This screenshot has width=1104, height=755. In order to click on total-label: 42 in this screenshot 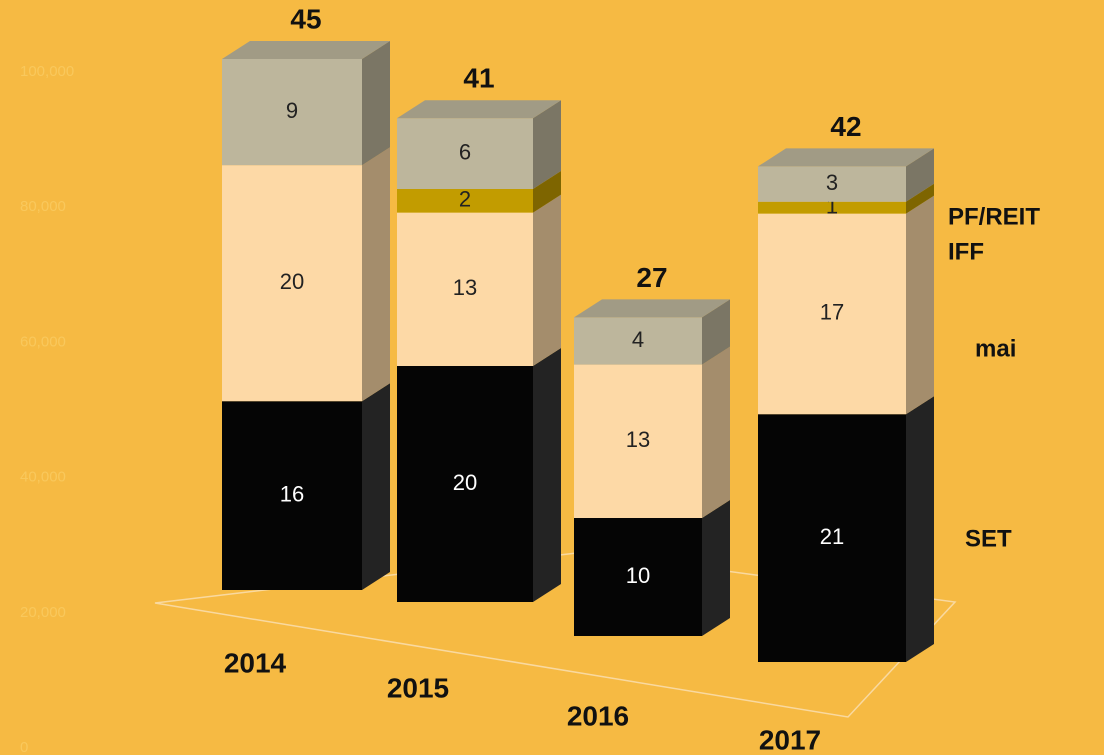, I will do `click(845, 126)`.